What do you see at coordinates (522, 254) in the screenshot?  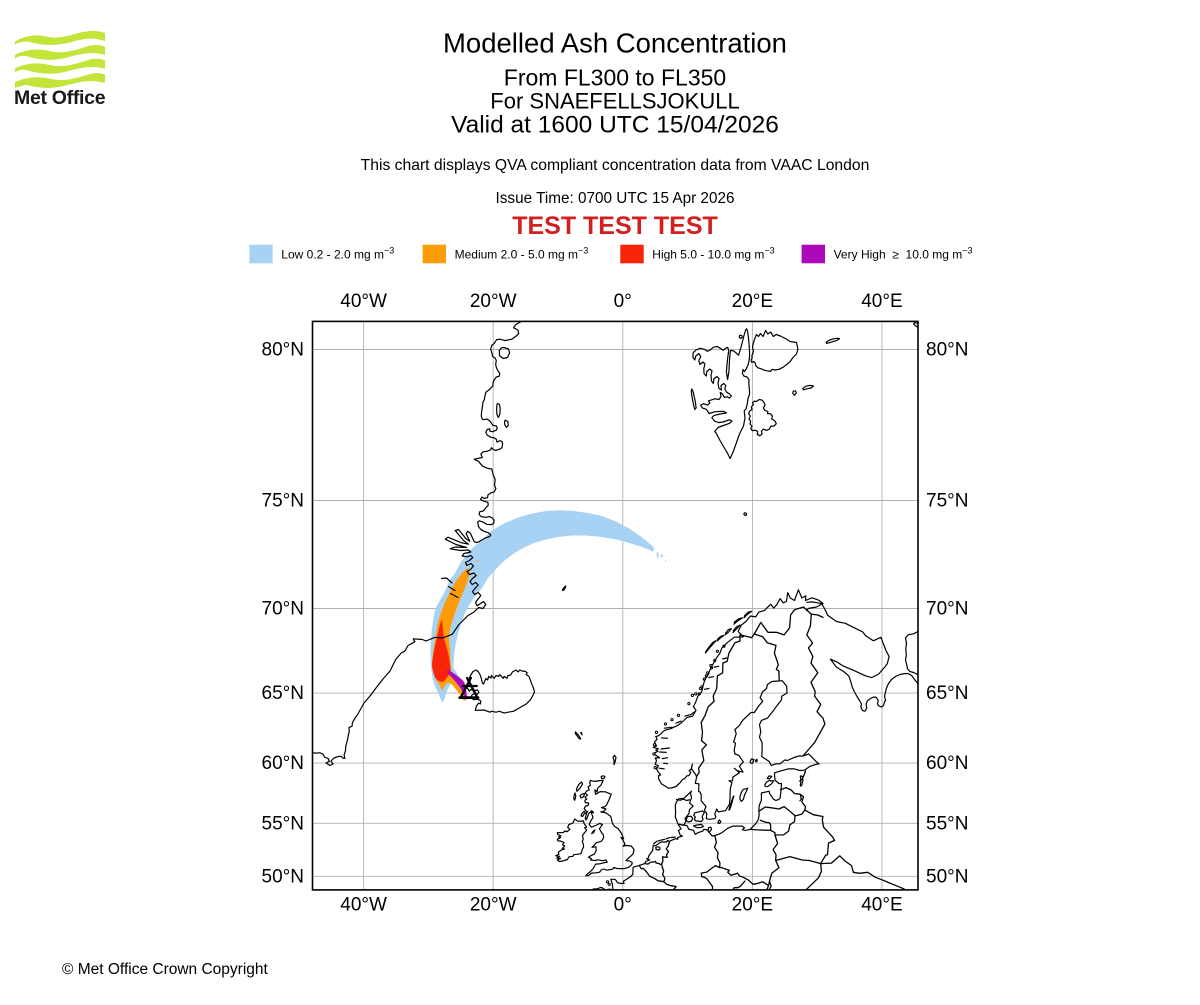 I see `svg-text: Medium 2.0 - 5.0 mg m−3` at bounding box center [522, 254].